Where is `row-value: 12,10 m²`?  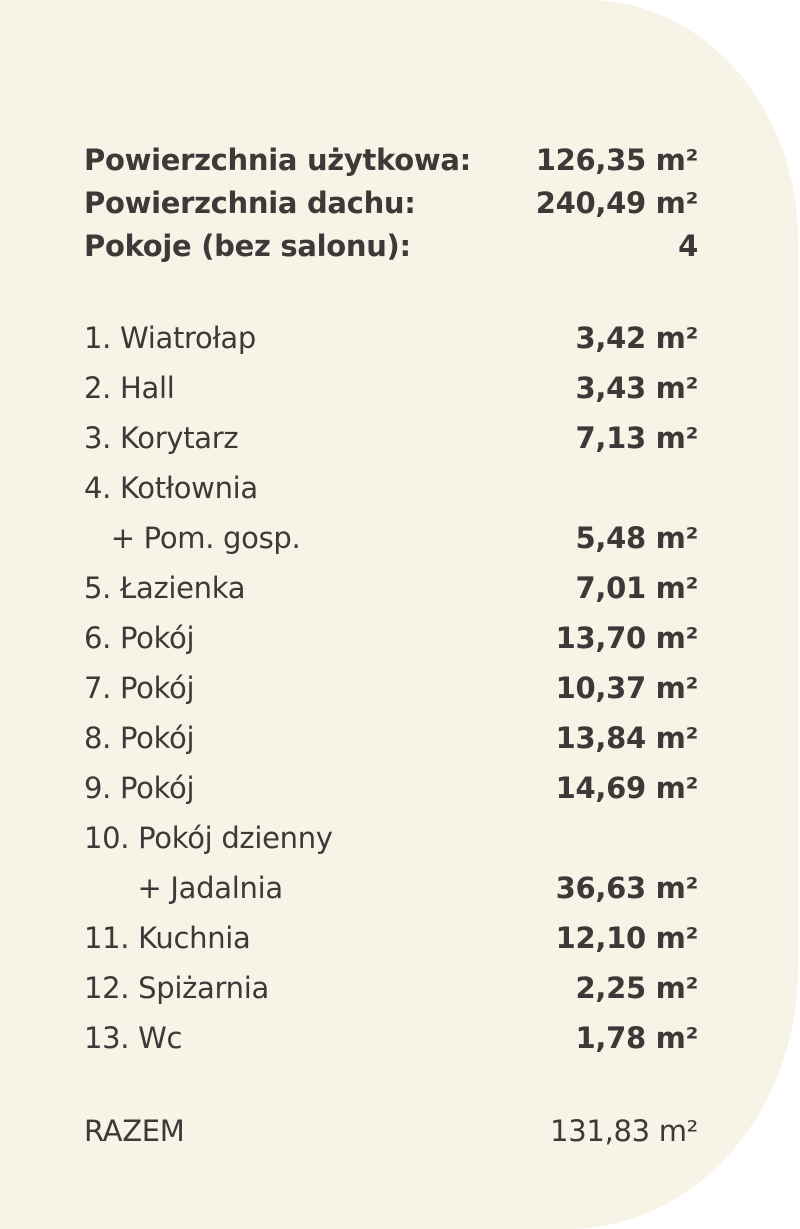 row-value: 12,10 m² is located at coordinates (627, 938).